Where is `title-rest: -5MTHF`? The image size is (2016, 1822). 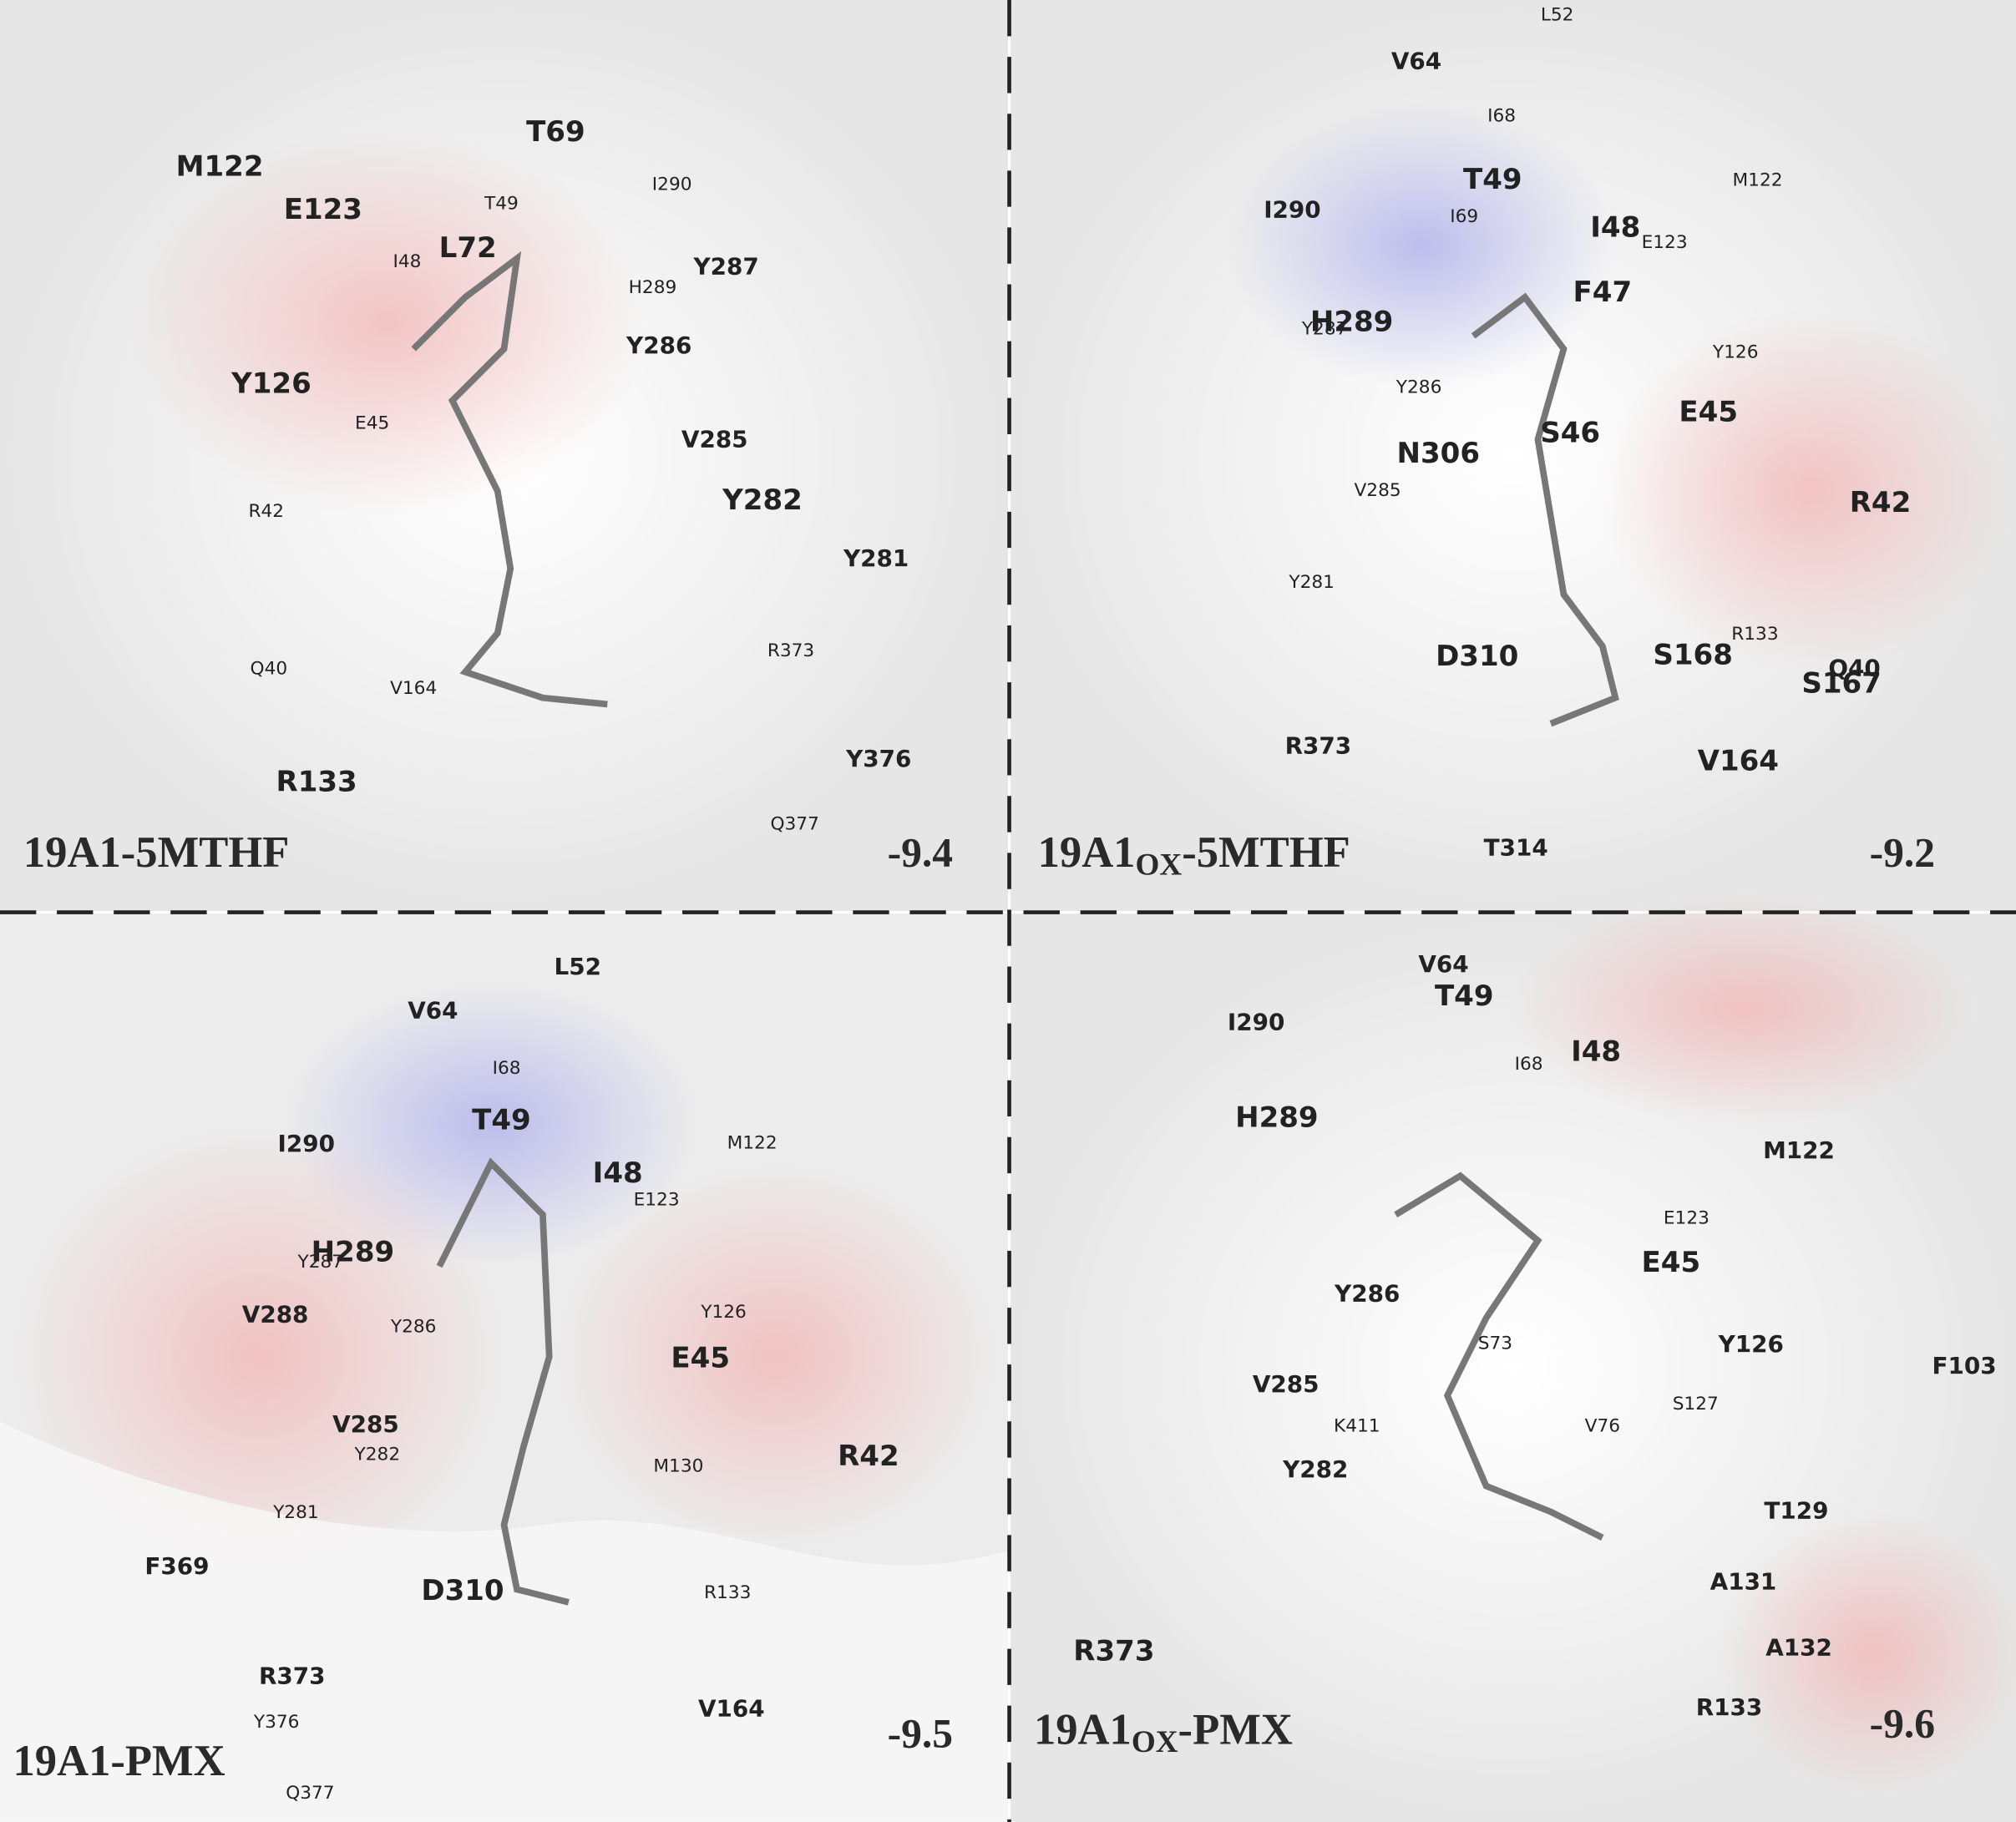
title-rest: -5MTHF is located at coordinates (1266, 852).